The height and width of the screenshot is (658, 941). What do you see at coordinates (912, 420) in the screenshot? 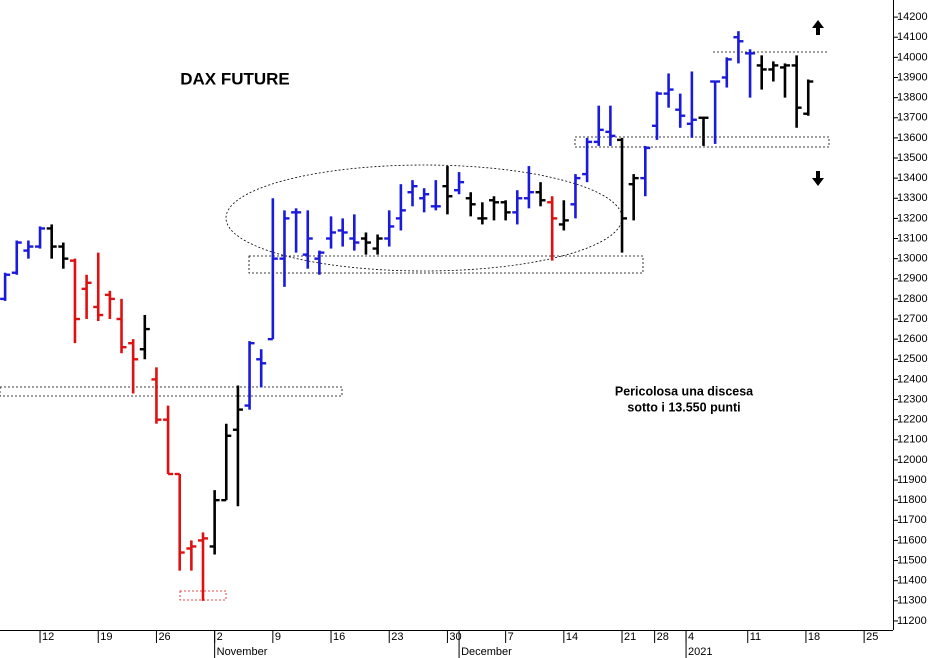
I see `y-tick-label: 12200` at bounding box center [912, 420].